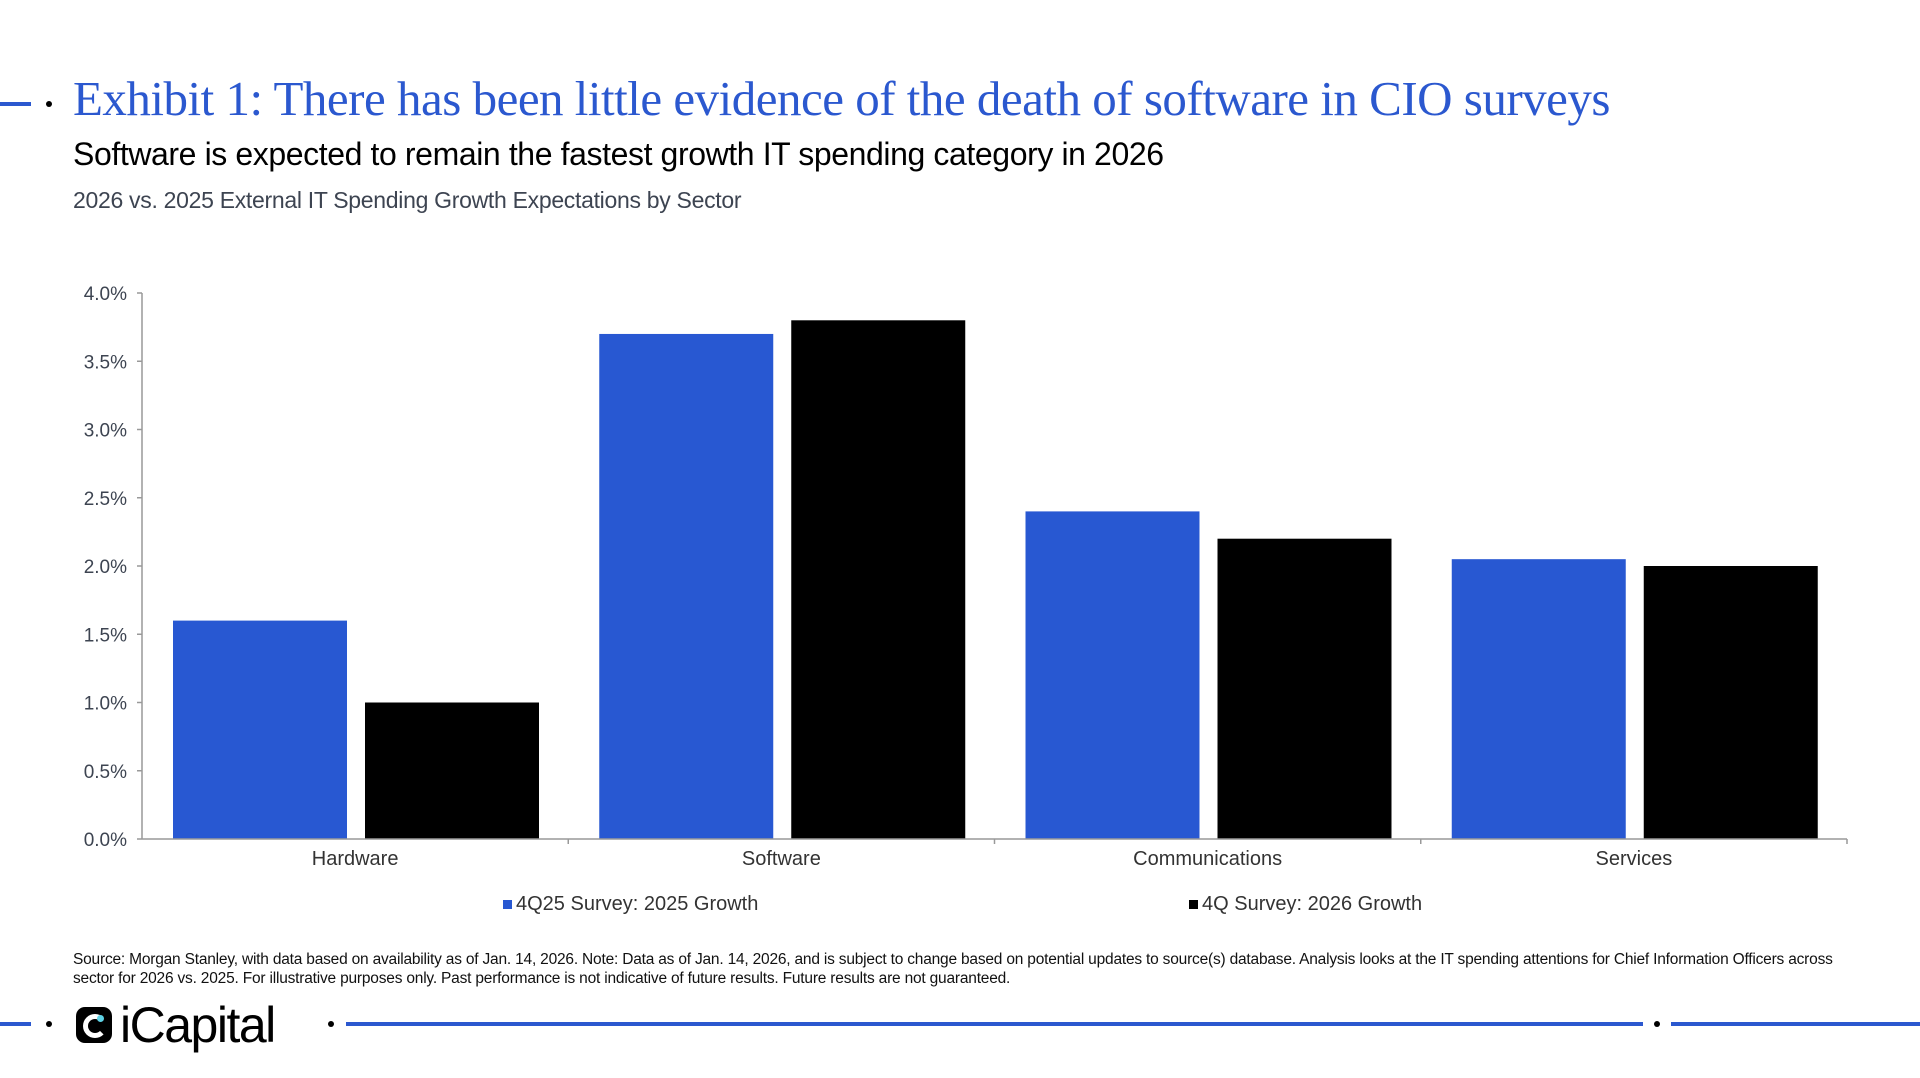  I want to click on footer-rule, so click(994, 1024).